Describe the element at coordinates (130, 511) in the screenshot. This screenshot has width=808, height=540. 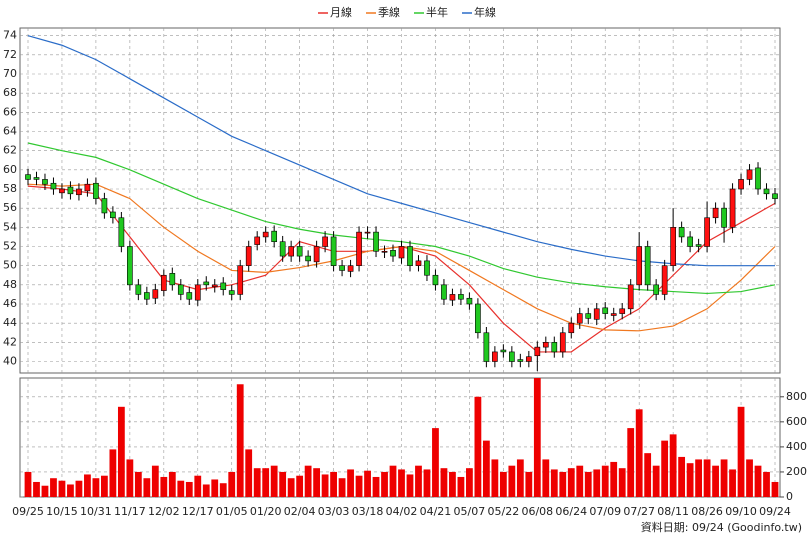
I see `x-tick-label: 11/17` at that location.